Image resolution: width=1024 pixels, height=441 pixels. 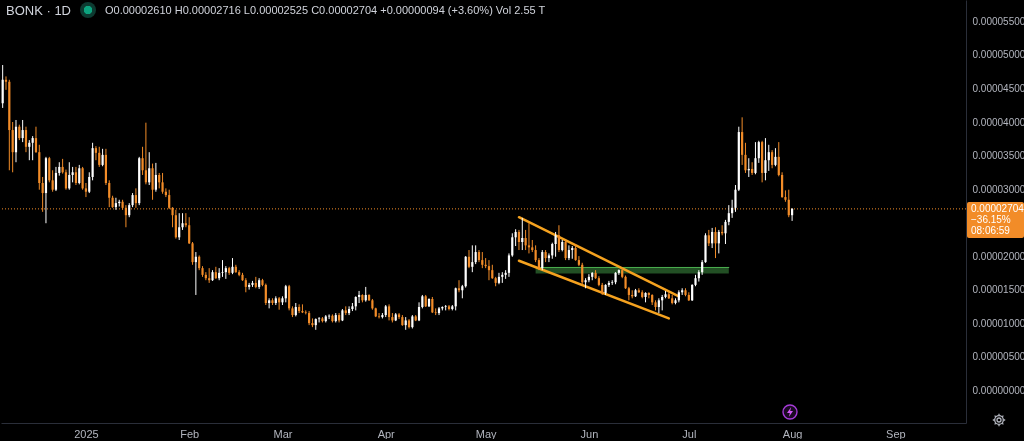 I want to click on x-tick-label: Jul, so click(x=689, y=433).